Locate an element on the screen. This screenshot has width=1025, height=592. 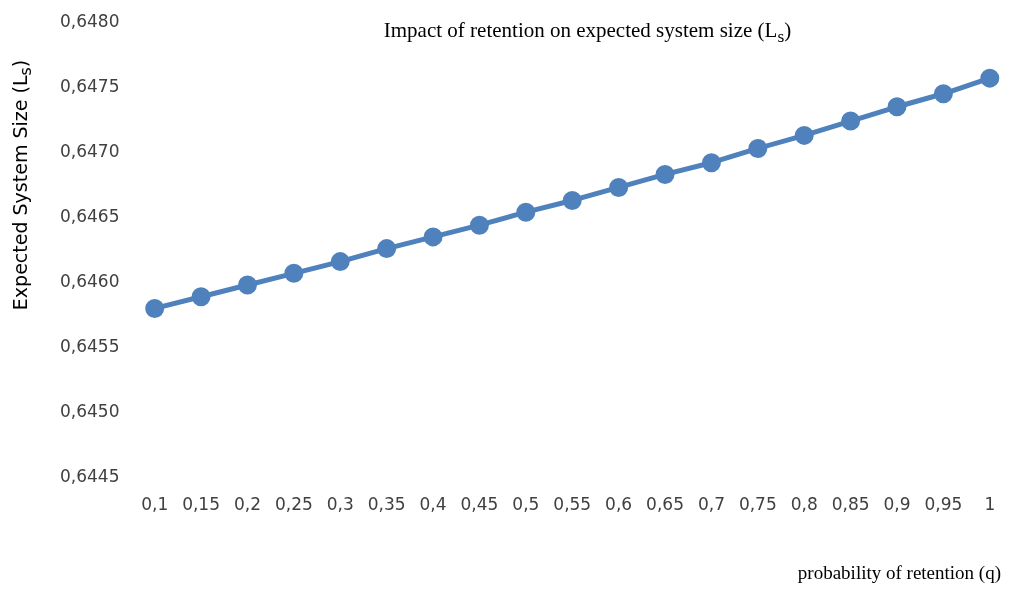
x-tick-label: 0,4 is located at coordinates (433, 504).